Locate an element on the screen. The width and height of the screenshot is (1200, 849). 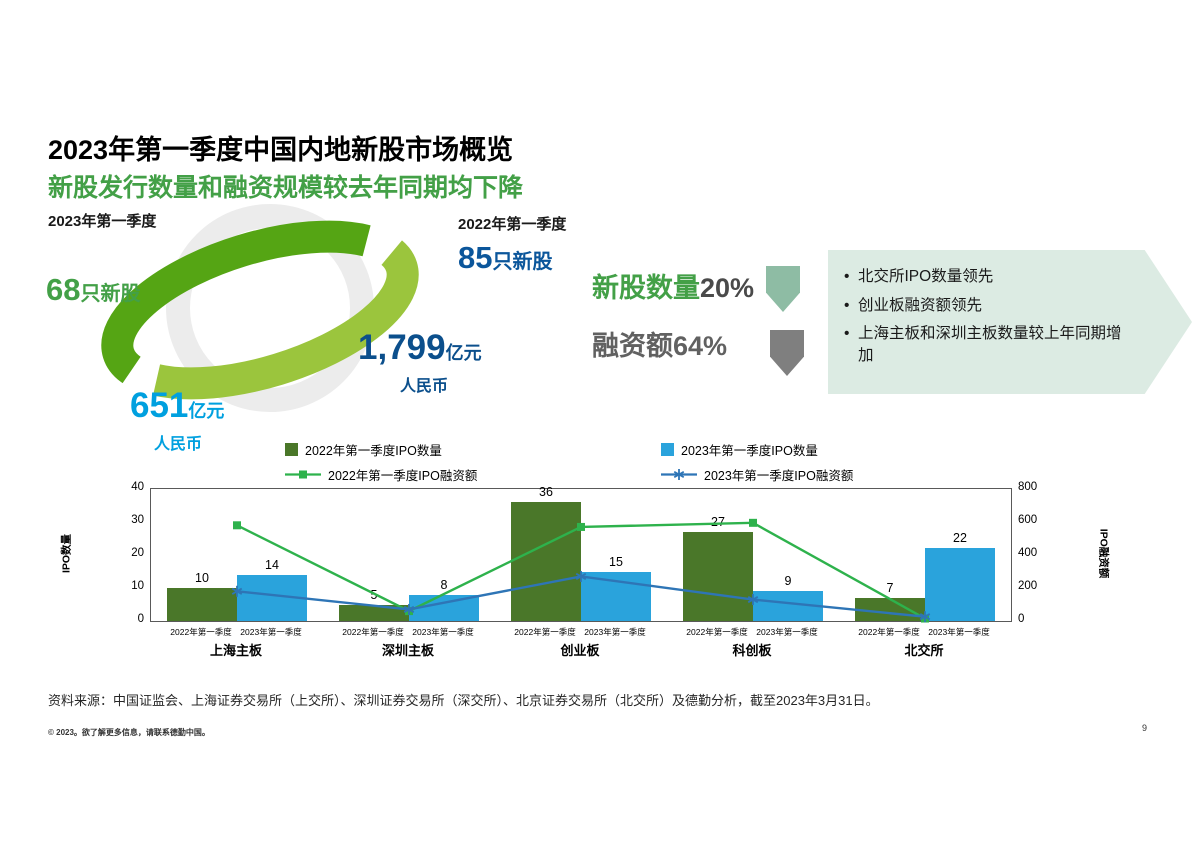
ipo-count-2022-value: 85 is located at coordinates (475, 257).